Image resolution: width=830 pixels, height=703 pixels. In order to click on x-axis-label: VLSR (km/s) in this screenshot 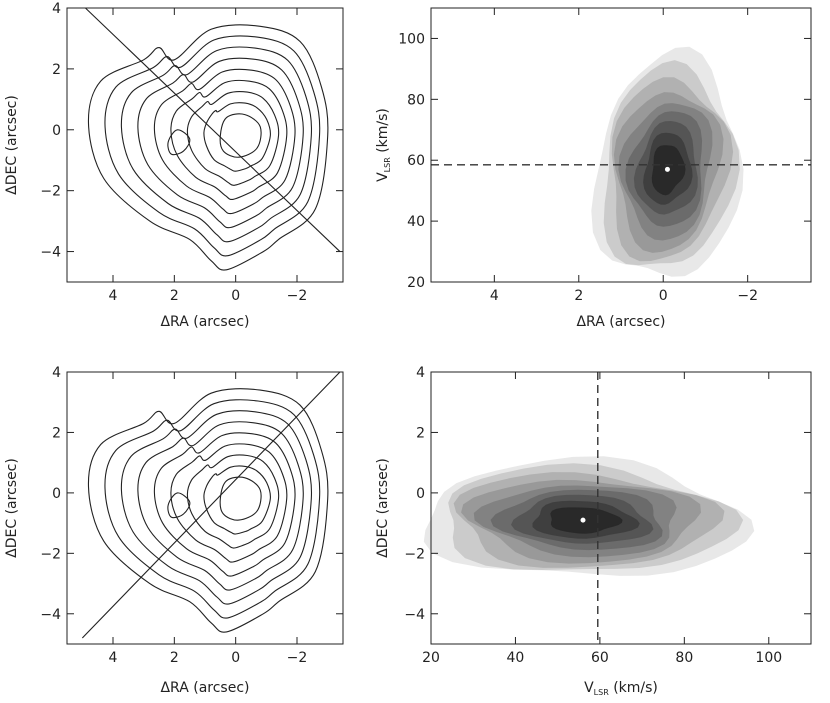, I will do `click(621, 688)`.